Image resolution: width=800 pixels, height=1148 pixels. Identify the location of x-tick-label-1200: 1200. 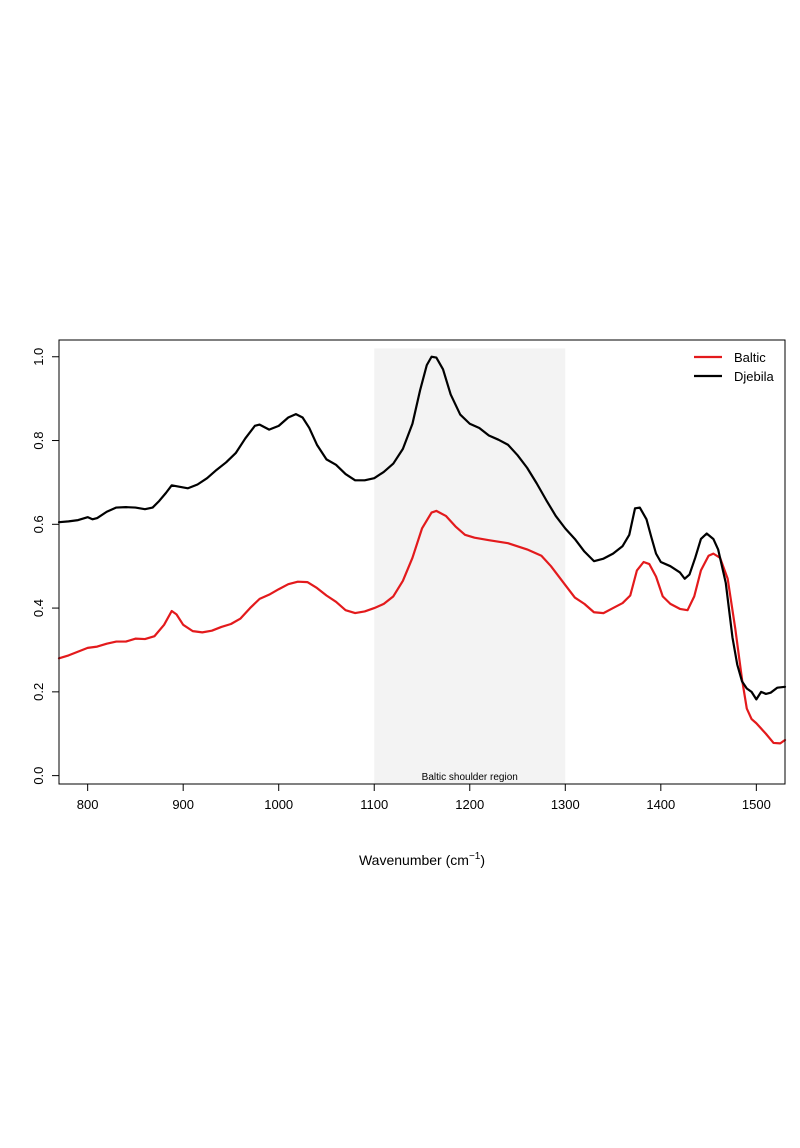
(469, 804).